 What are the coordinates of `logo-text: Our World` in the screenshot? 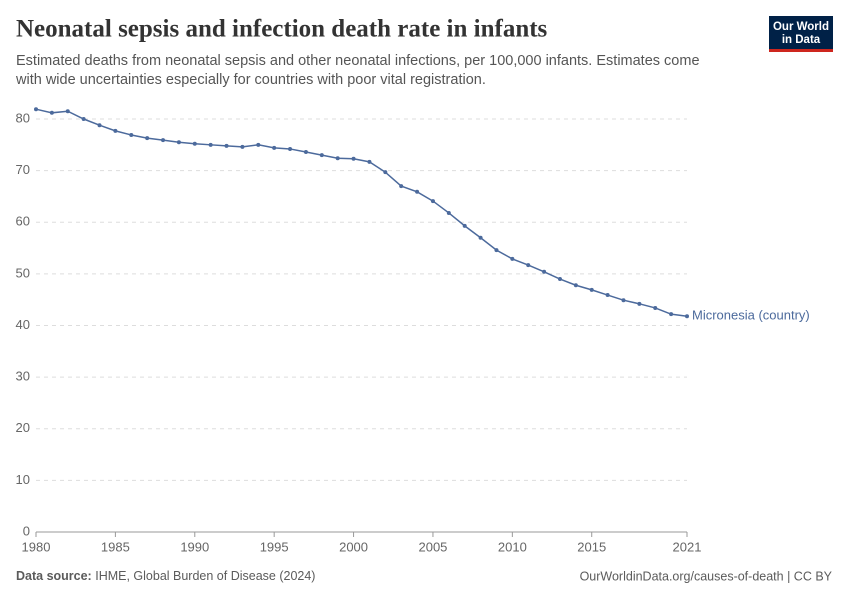 It's located at (801, 27).